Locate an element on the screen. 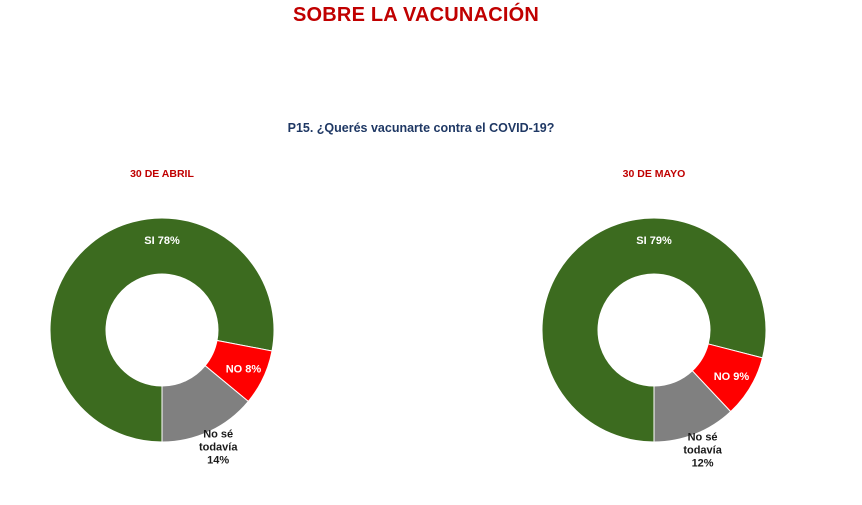 This screenshot has height=505, width=862. donut-chart-abril: SI 78% NO 8% No sé todavía 14% is located at coordinates (162, 341).